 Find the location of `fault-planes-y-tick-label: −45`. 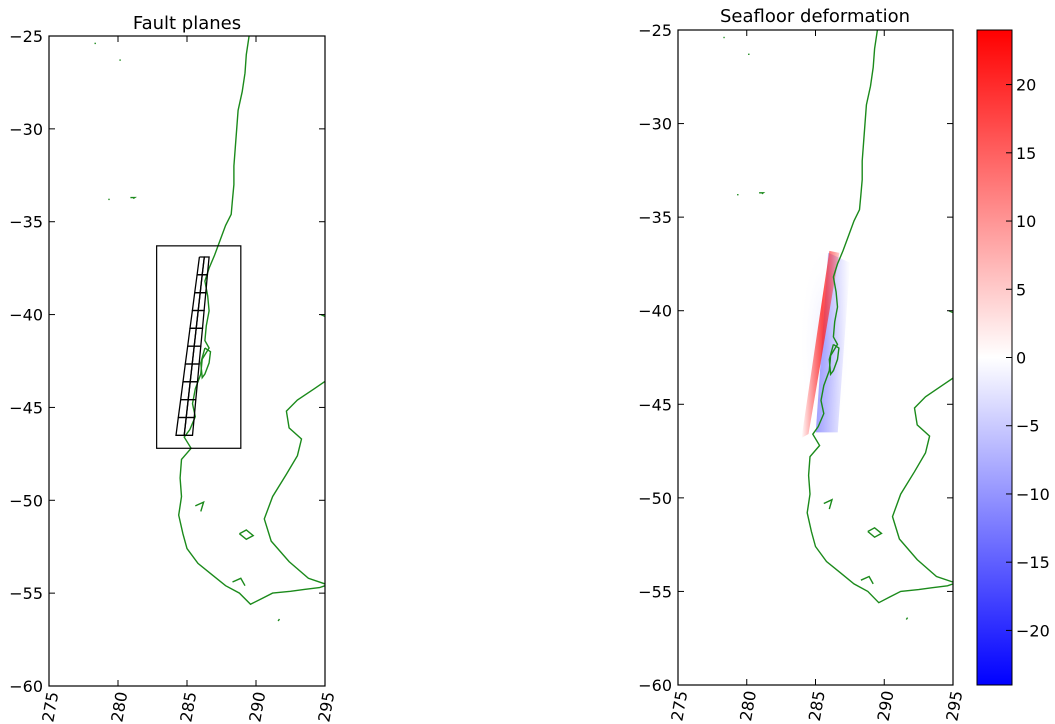

fault-planes-y-tick-label: −45 is located at coordinates (26, 407).